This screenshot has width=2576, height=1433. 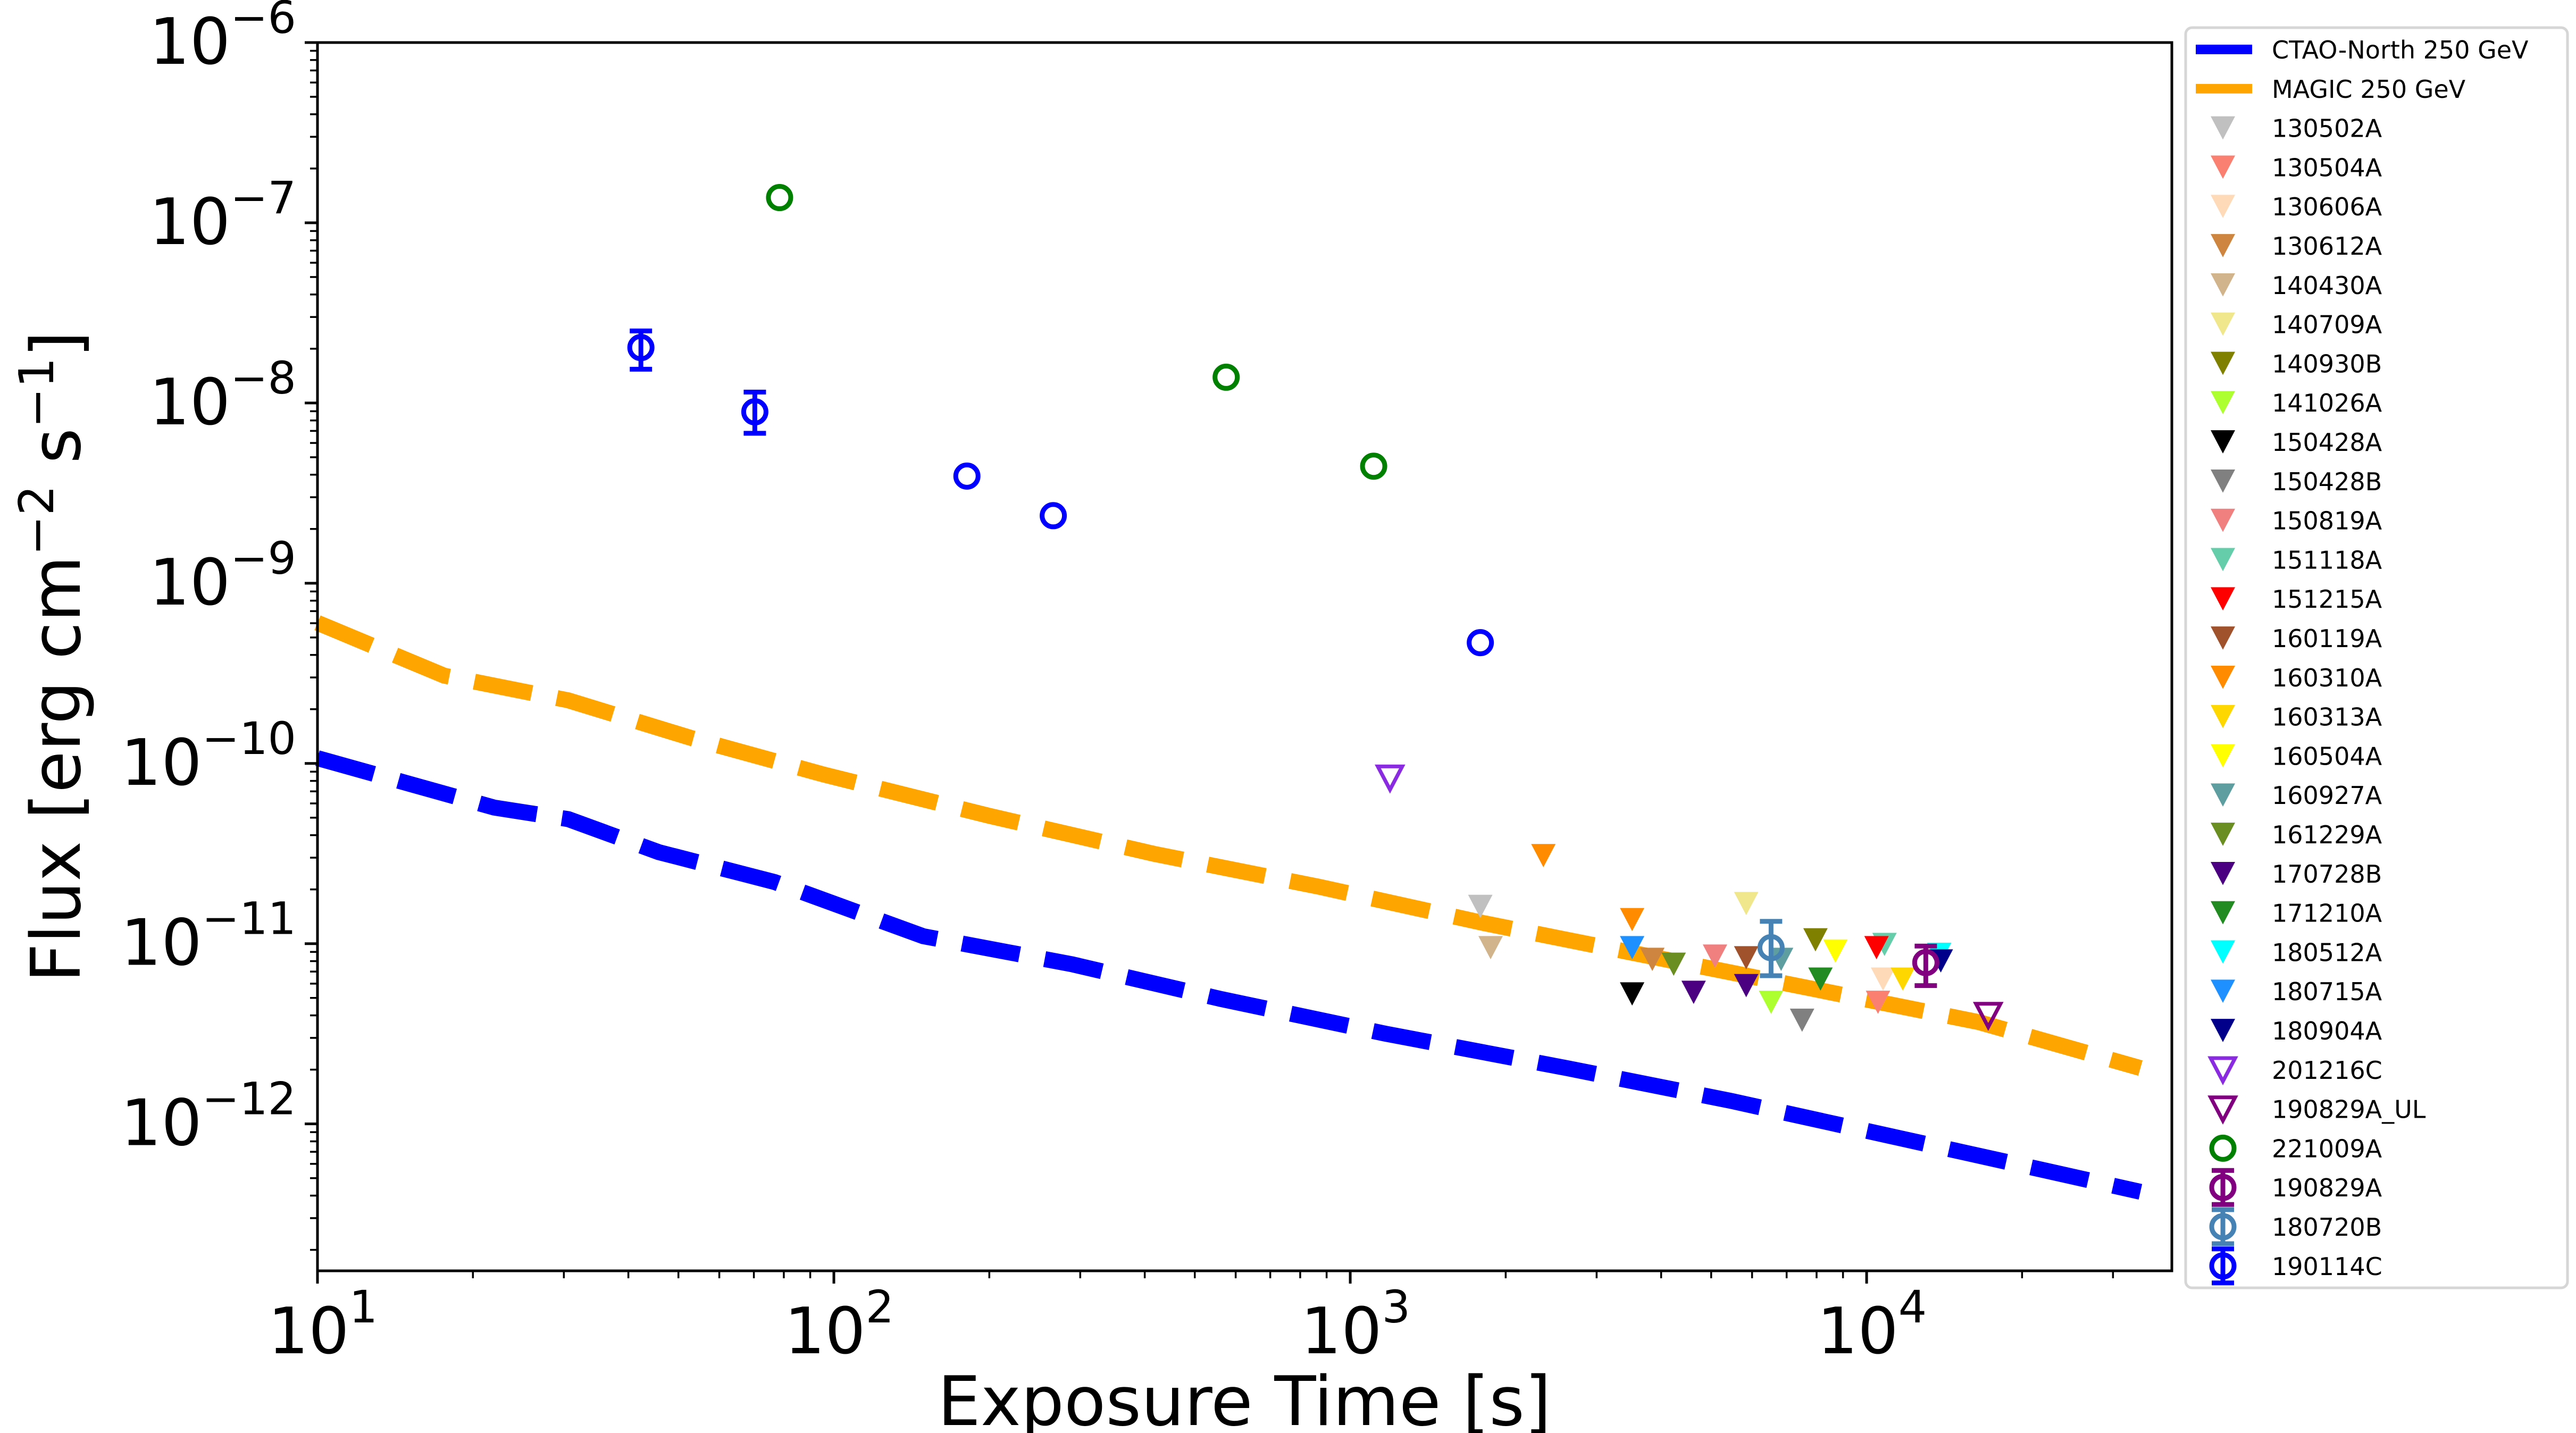 What do you see at coordinates (2327, 913) in the screenshot?
I see `legend-label: 171210A` at bounding box center [2327, 913].